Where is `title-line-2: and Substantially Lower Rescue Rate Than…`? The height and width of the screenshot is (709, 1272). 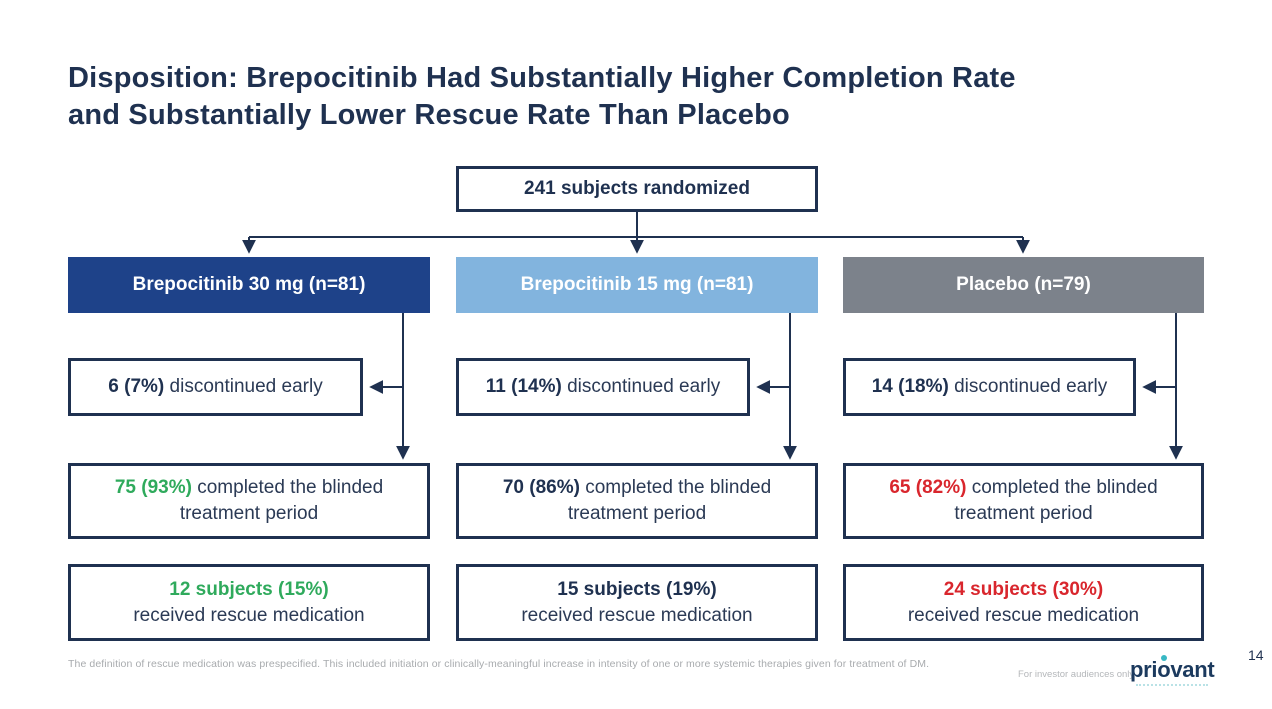 title-line-2: and Substantially Lower Rescue Rate Than… is located at coordinates (429, 115).